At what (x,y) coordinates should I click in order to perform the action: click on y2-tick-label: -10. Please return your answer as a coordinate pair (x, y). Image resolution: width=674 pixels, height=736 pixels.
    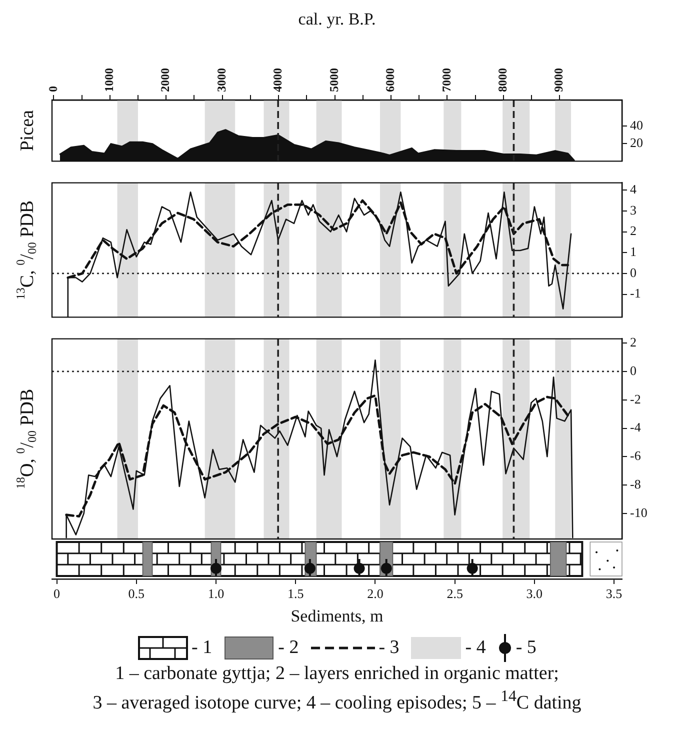
    Looking at the image, I should click on (639, 512).